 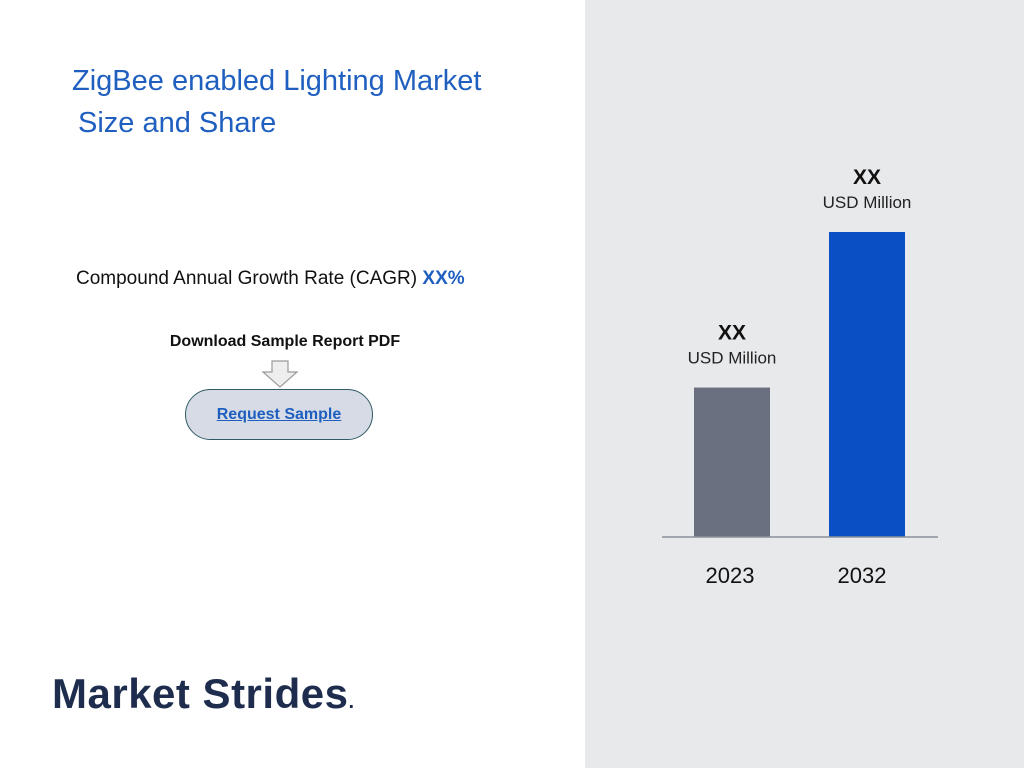 What do you see at coordinates (280, 374) in the screenshot?
I see `down-arrow-icon` at bounding box center [280, 374].